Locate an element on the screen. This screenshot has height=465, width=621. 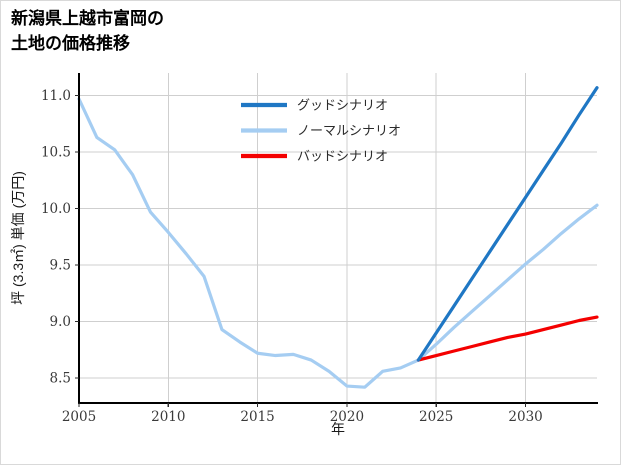
y-axis-title: 坪 (3.3㎡) 単価 (万円) is located at coordinates (18, 238).